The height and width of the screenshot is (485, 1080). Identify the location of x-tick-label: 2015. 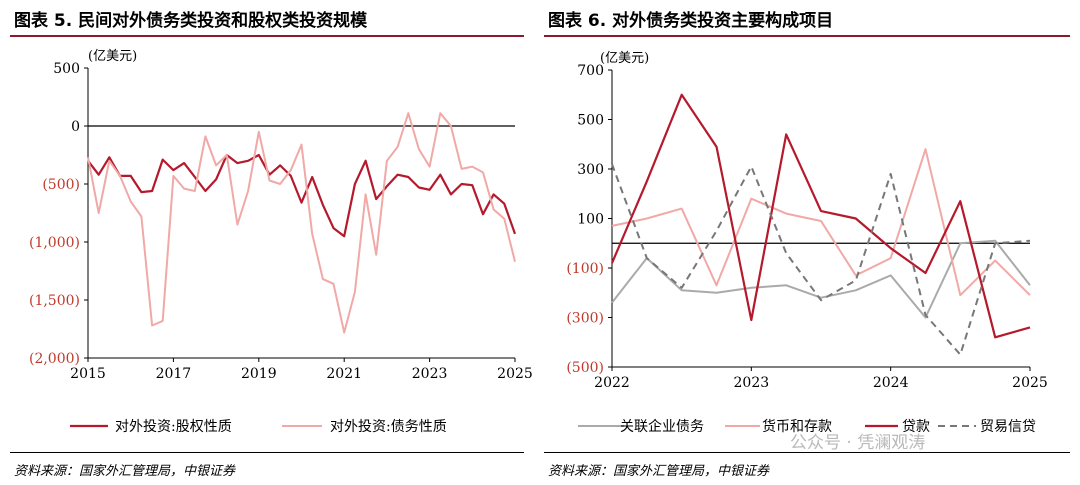
(88, 374).